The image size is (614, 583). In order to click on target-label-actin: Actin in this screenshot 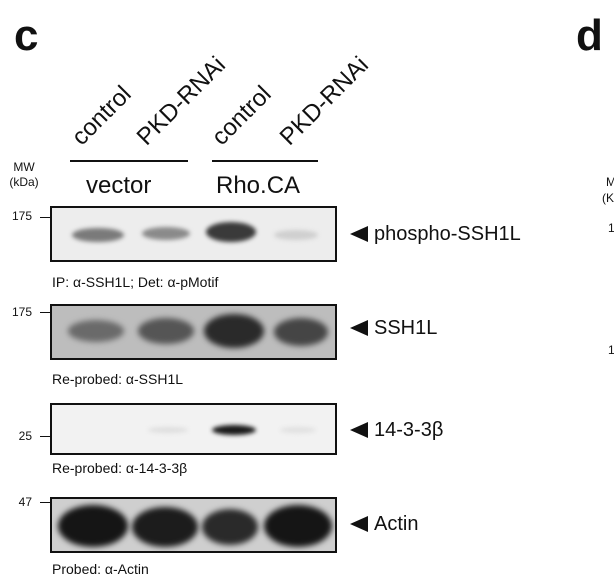, I will do `click(384, 524)`.